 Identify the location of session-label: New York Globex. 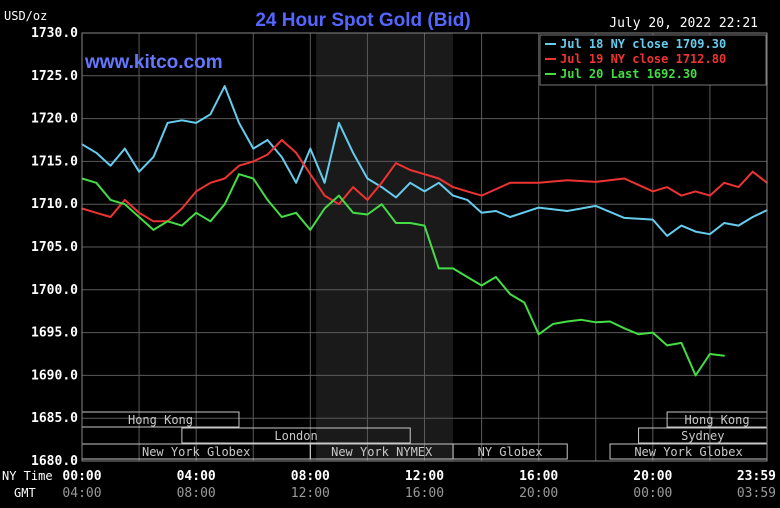
(688, 452).